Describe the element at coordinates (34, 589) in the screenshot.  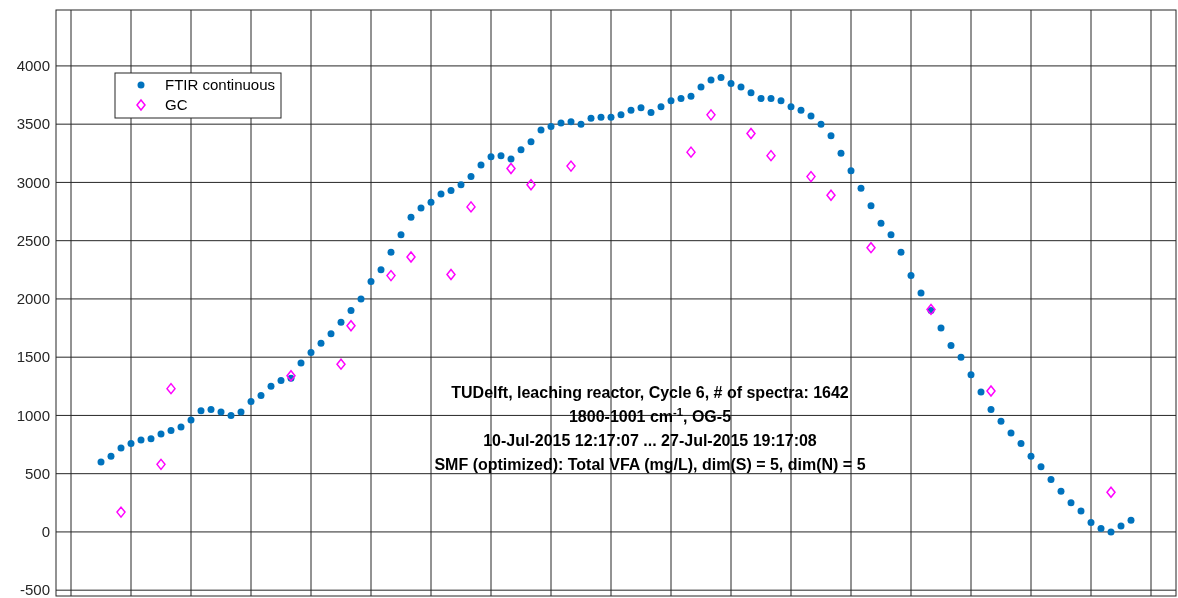
I see `y-tick-label: -500` at that location.